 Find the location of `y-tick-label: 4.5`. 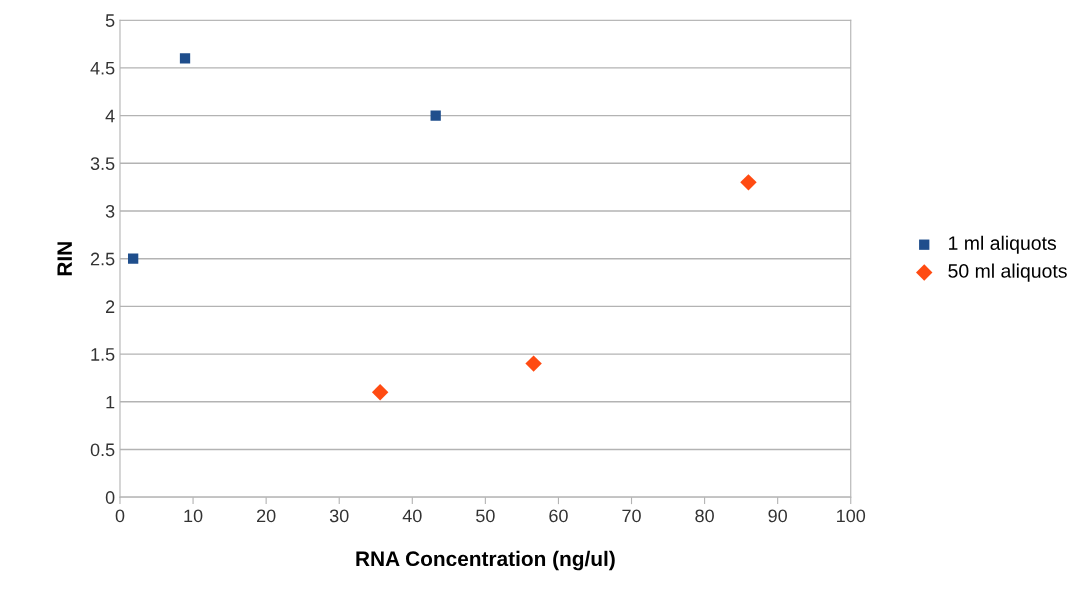

y-tick-label: 4.5 is located at coordinates (102, 68).